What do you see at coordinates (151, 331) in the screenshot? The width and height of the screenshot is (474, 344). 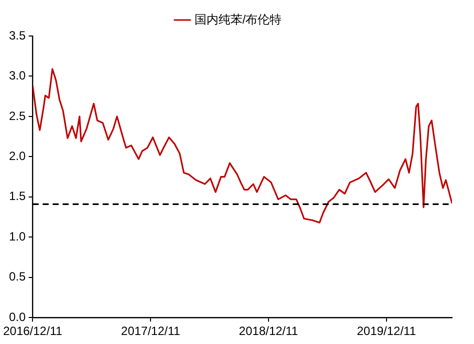 I see `x-tick-label: 2017/12/11` at bounding box center [151, 331].